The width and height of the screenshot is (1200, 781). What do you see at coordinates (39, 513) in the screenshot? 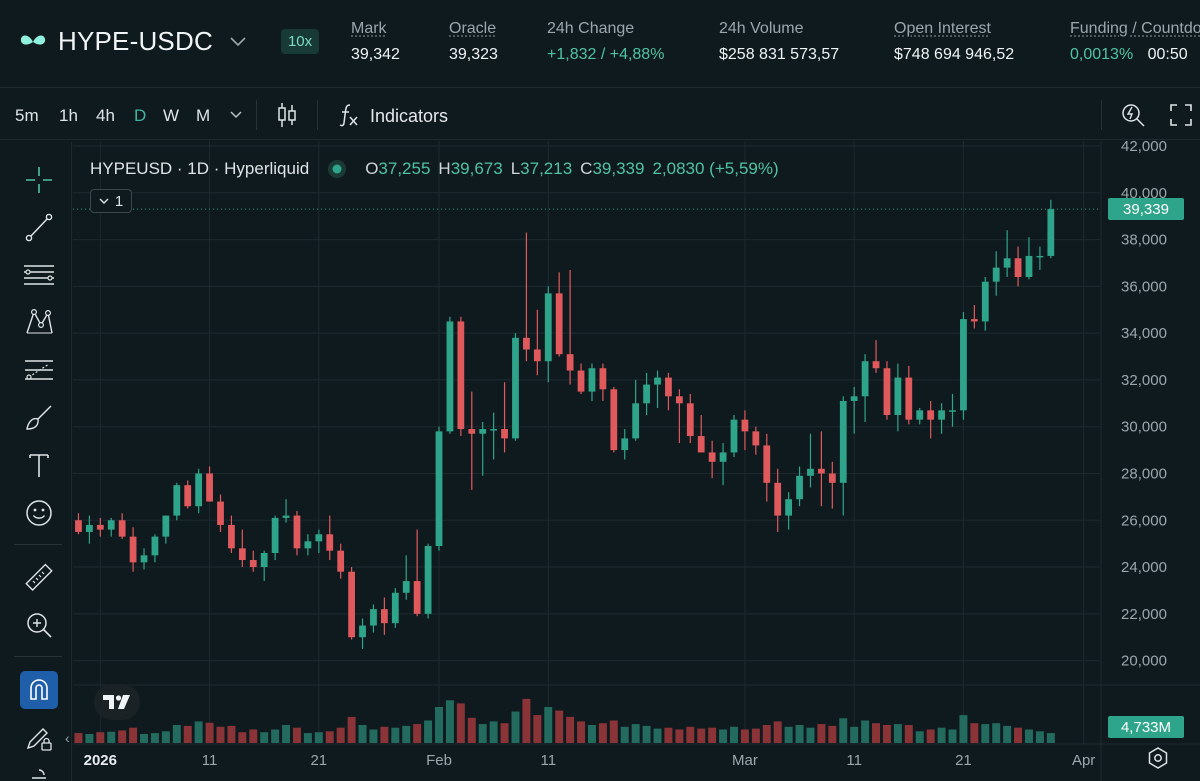
I see `emoji-smile-icon` at bounding box center [39, 513].